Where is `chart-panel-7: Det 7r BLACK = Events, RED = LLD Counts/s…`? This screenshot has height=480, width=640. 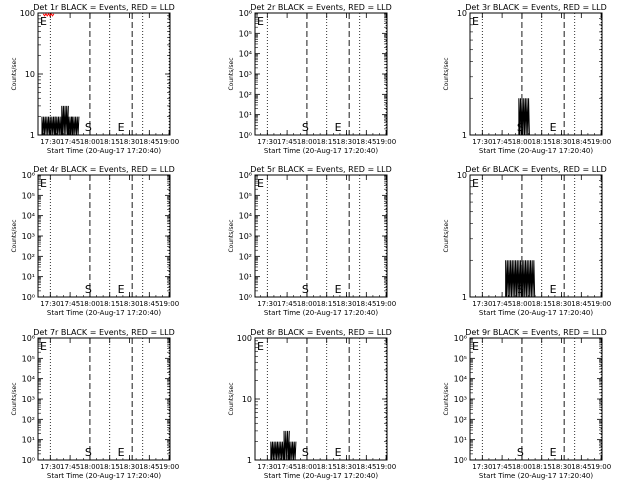
chart-panel-7: Det 7r BLACK = Events, RED = LLD Counts/s… is located at coordinates (95, 404).